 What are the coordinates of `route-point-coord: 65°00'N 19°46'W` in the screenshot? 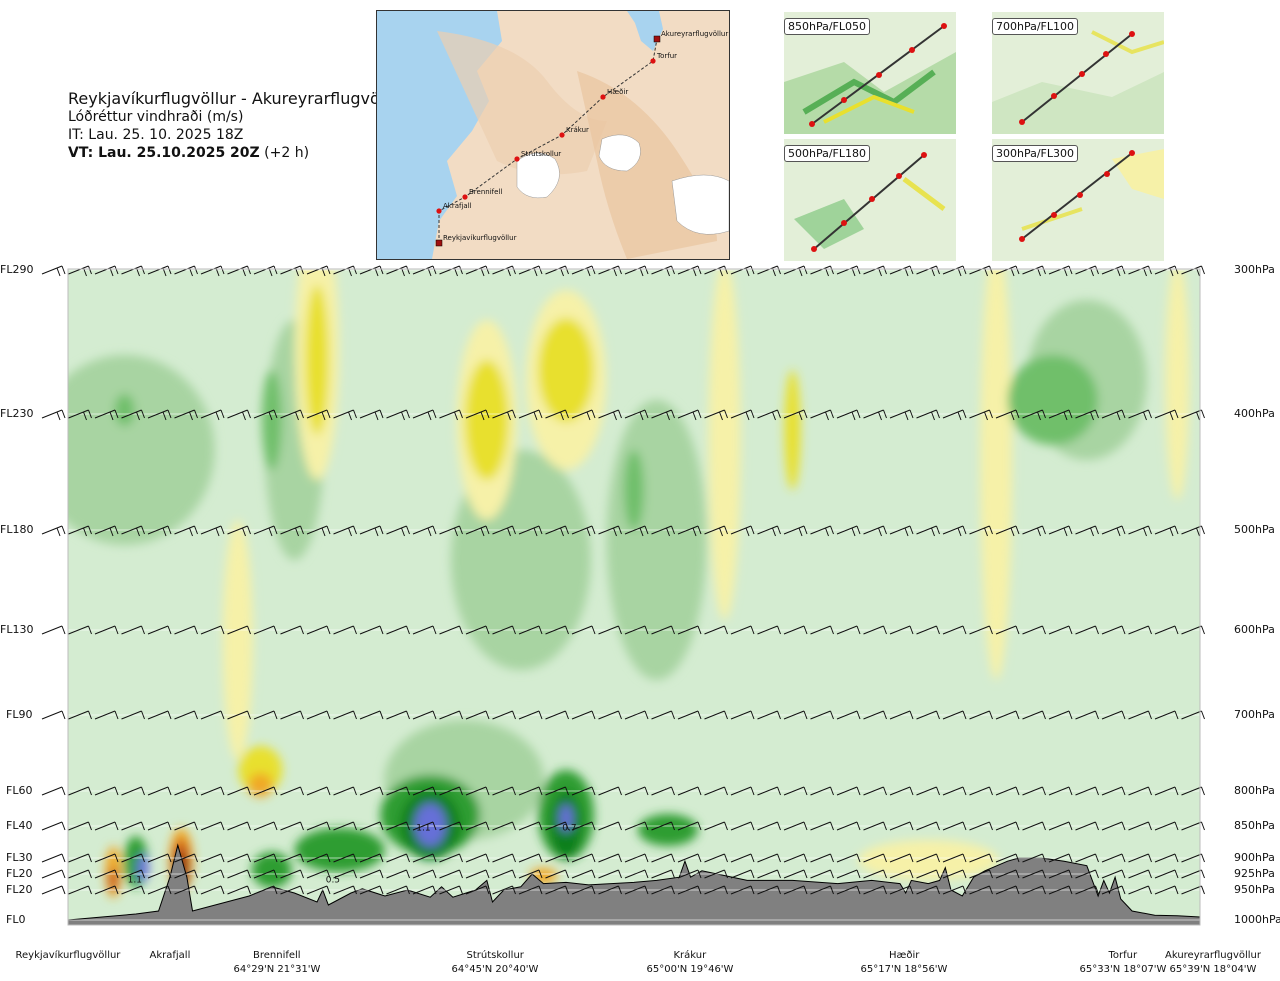 It's located at (690, 969).